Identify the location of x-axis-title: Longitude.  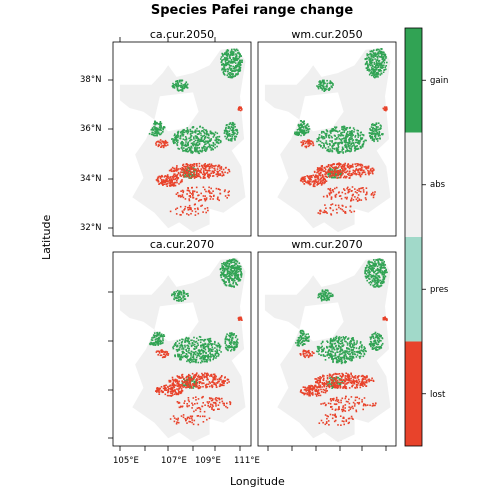
(257, 481).